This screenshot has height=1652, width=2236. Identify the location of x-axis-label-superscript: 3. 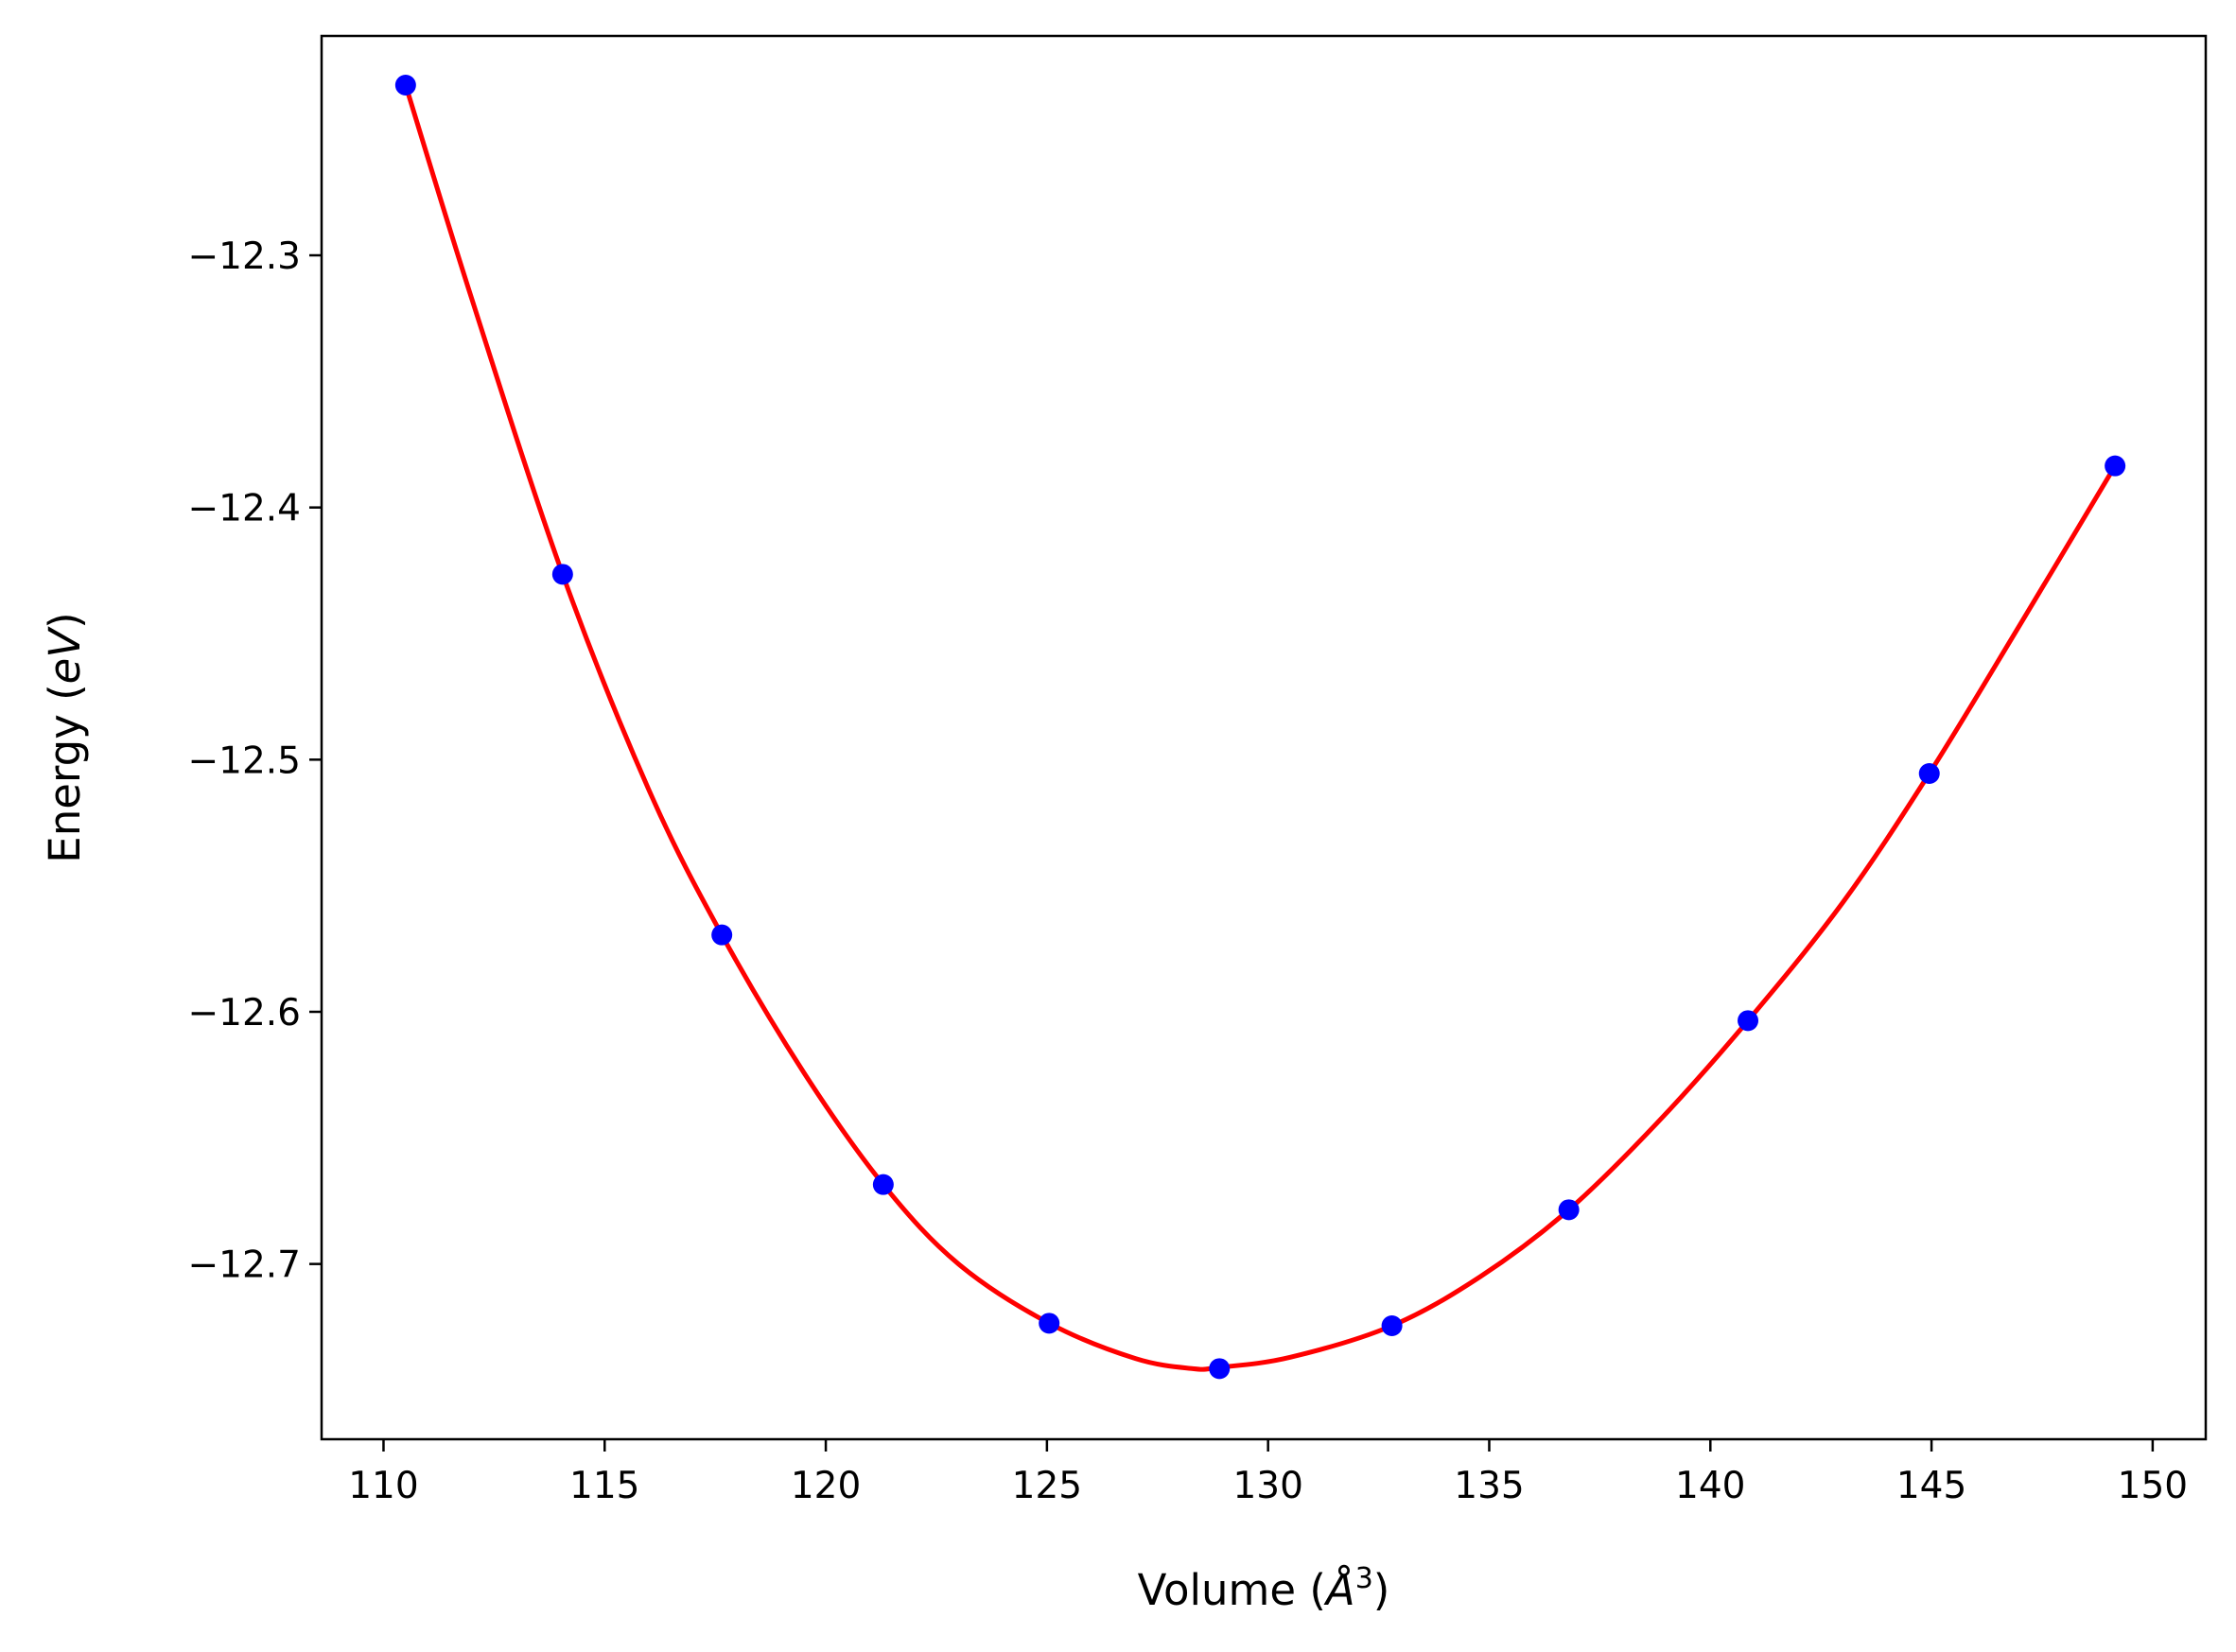
(1364, 1579).